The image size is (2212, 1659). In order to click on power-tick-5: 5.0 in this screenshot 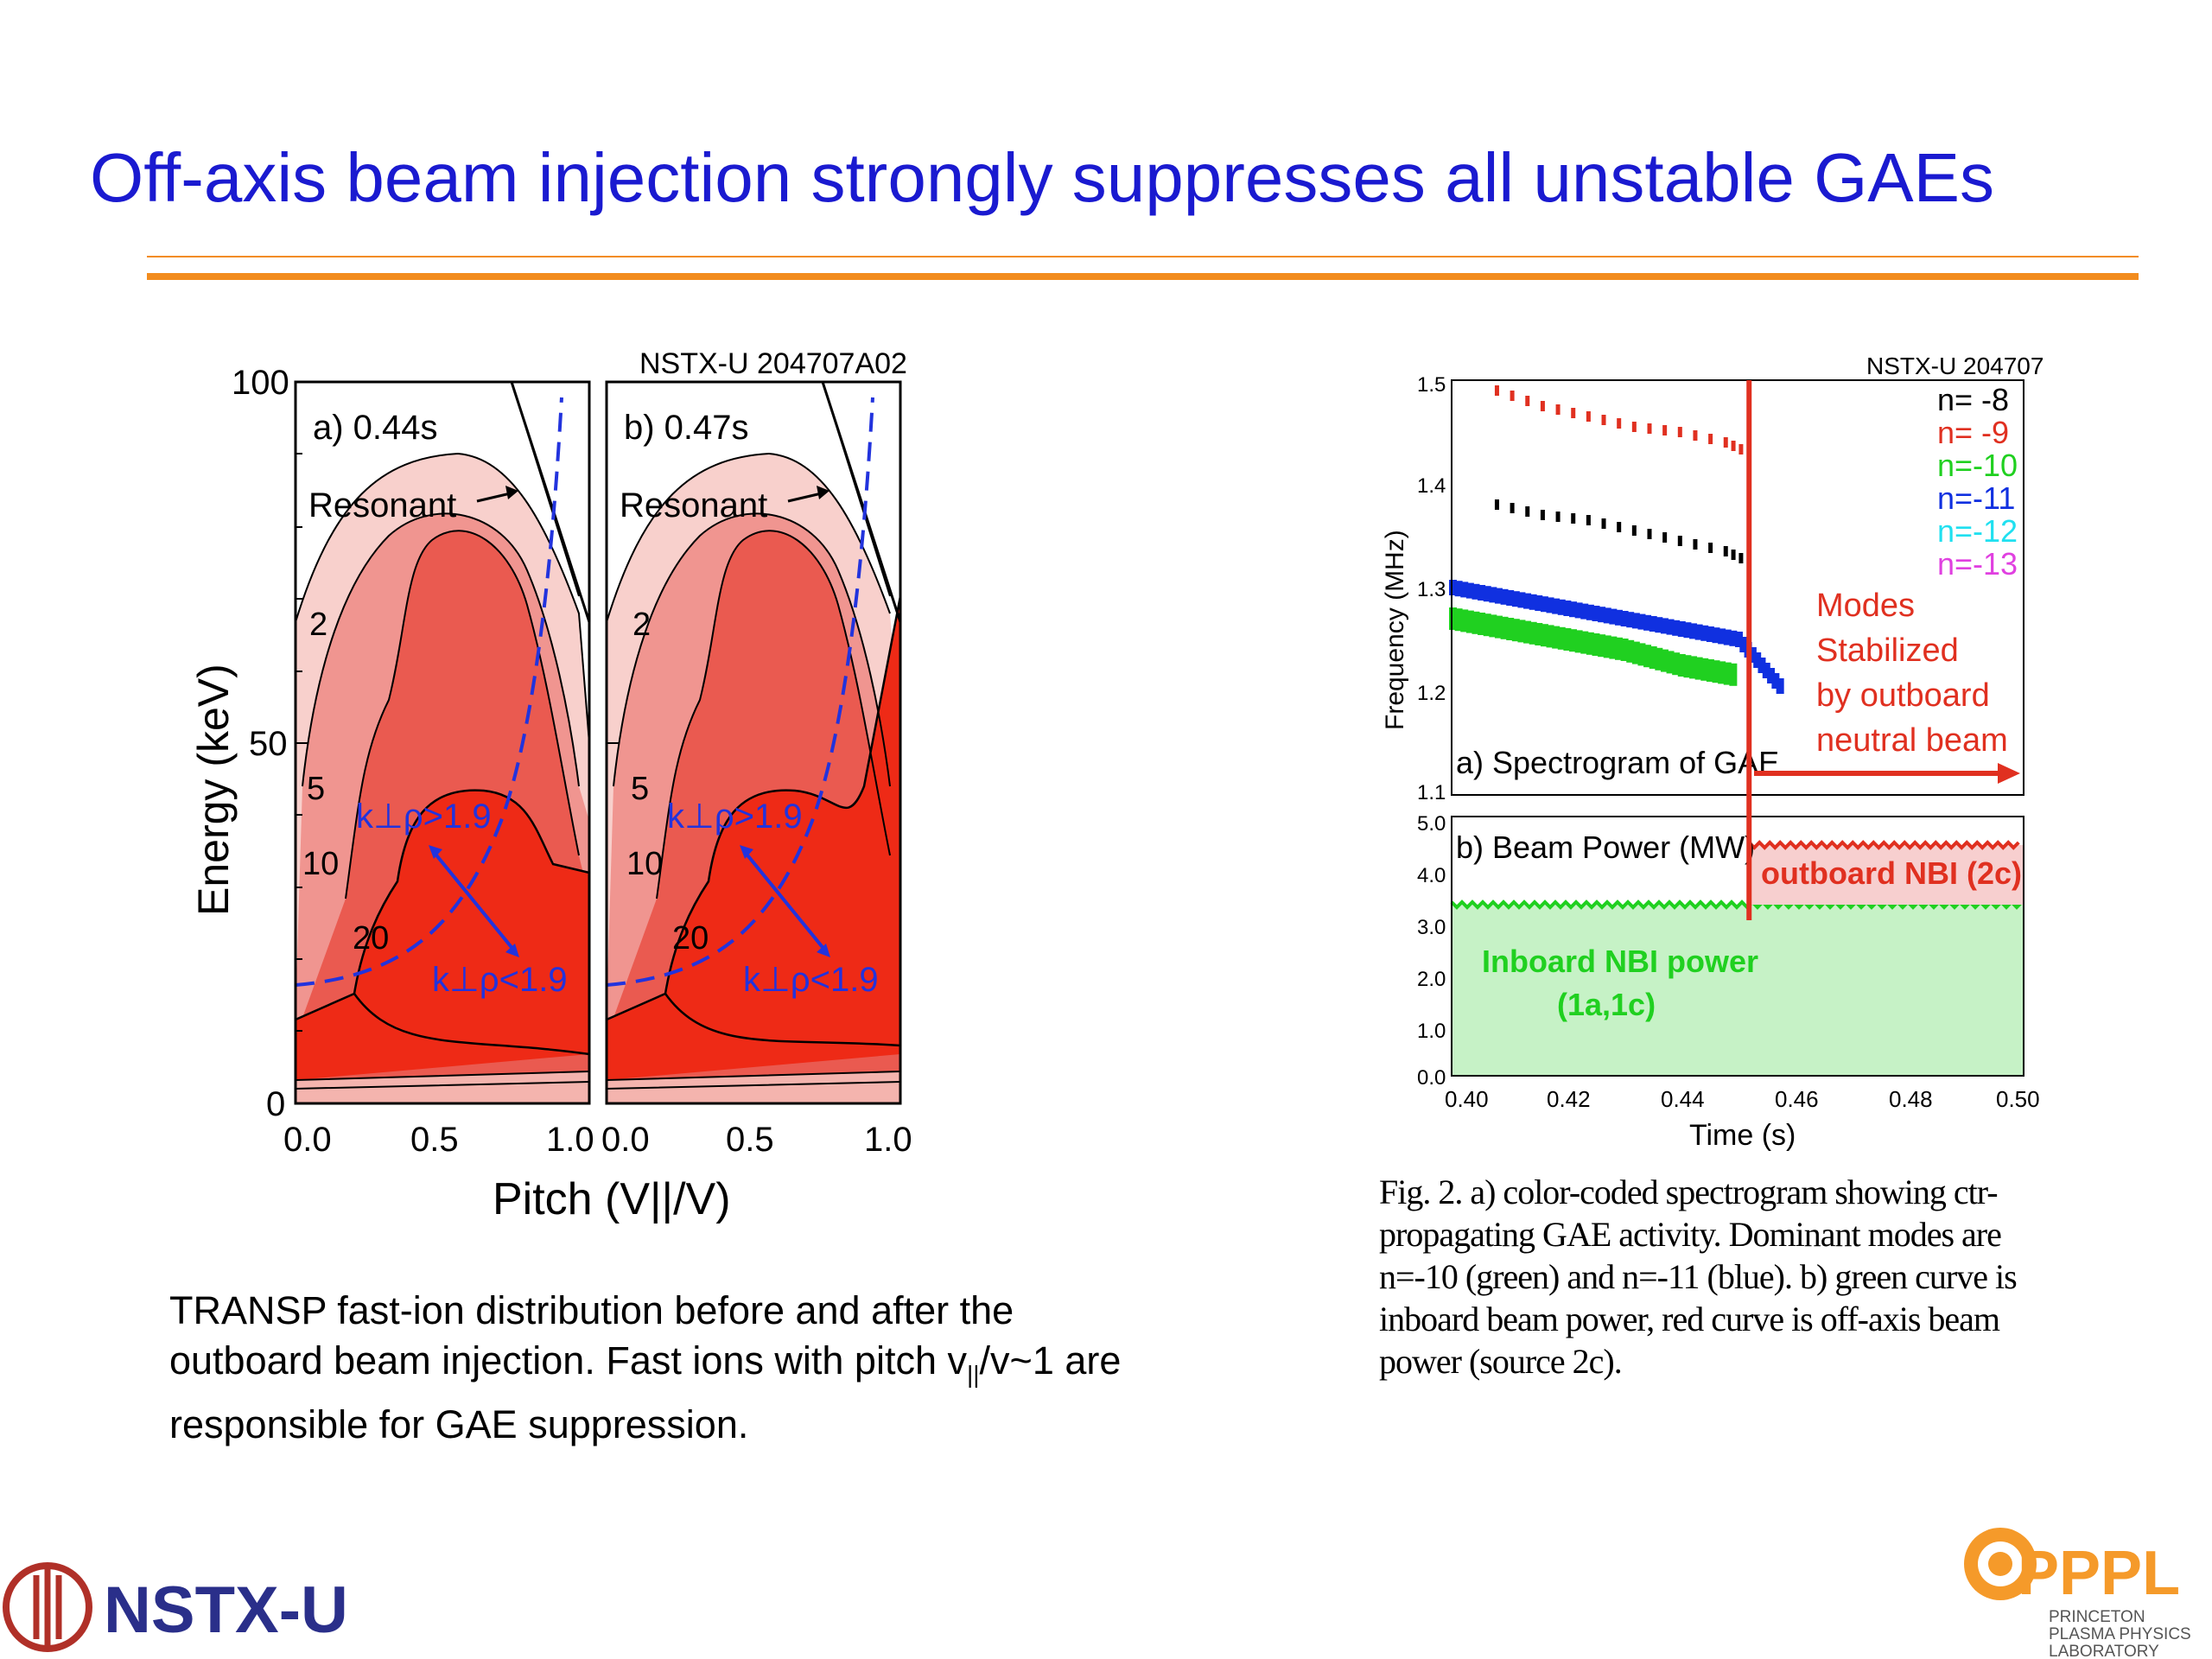, I will do `click(1431, 824)`.